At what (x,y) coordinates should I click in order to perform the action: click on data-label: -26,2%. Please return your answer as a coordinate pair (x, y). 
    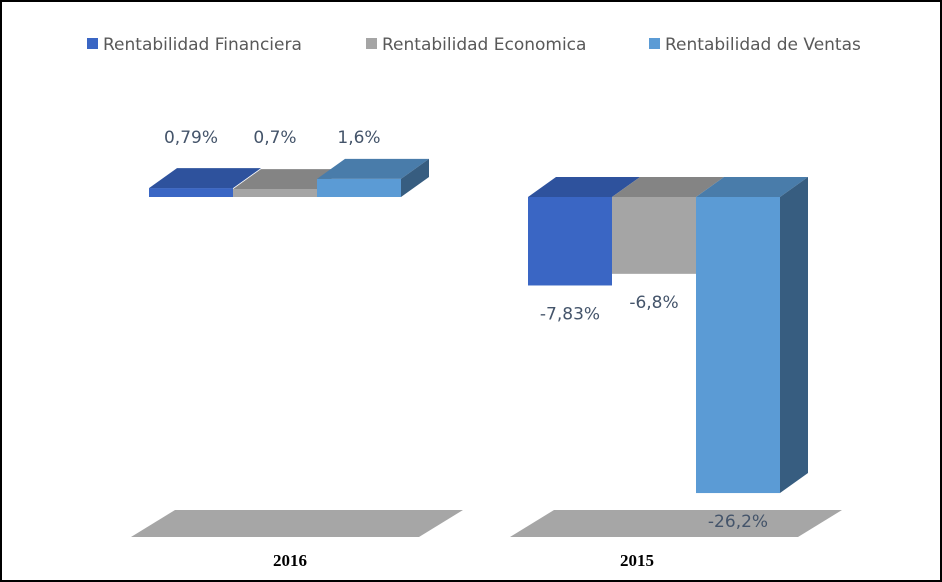
    Looking at the image, I should click on (738, 522).